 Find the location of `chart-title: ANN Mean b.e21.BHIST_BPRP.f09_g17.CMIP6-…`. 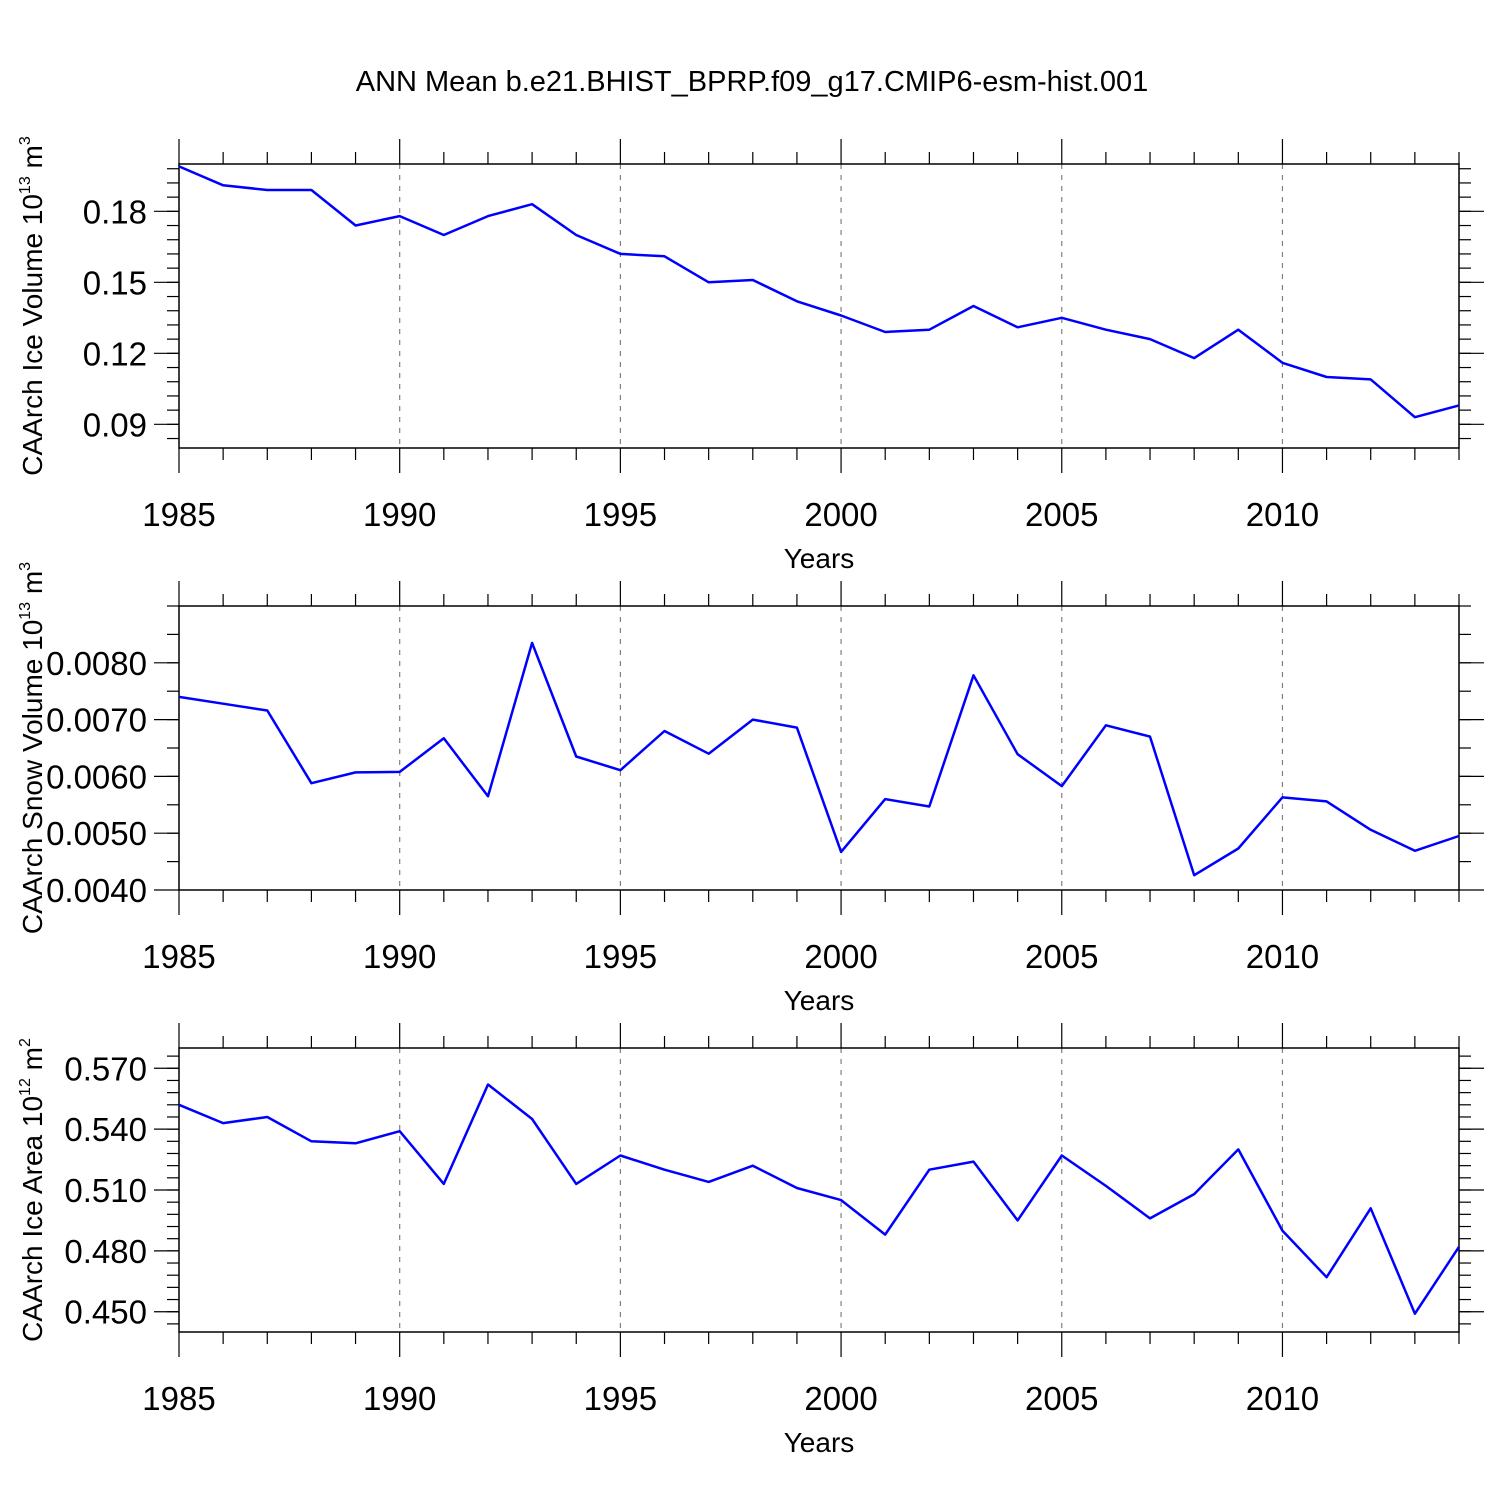

chart-title: ANN Mean b.e21.BHIST_BPRP.f09_g17.CMIP6-… is located at coordinates (752, 82).